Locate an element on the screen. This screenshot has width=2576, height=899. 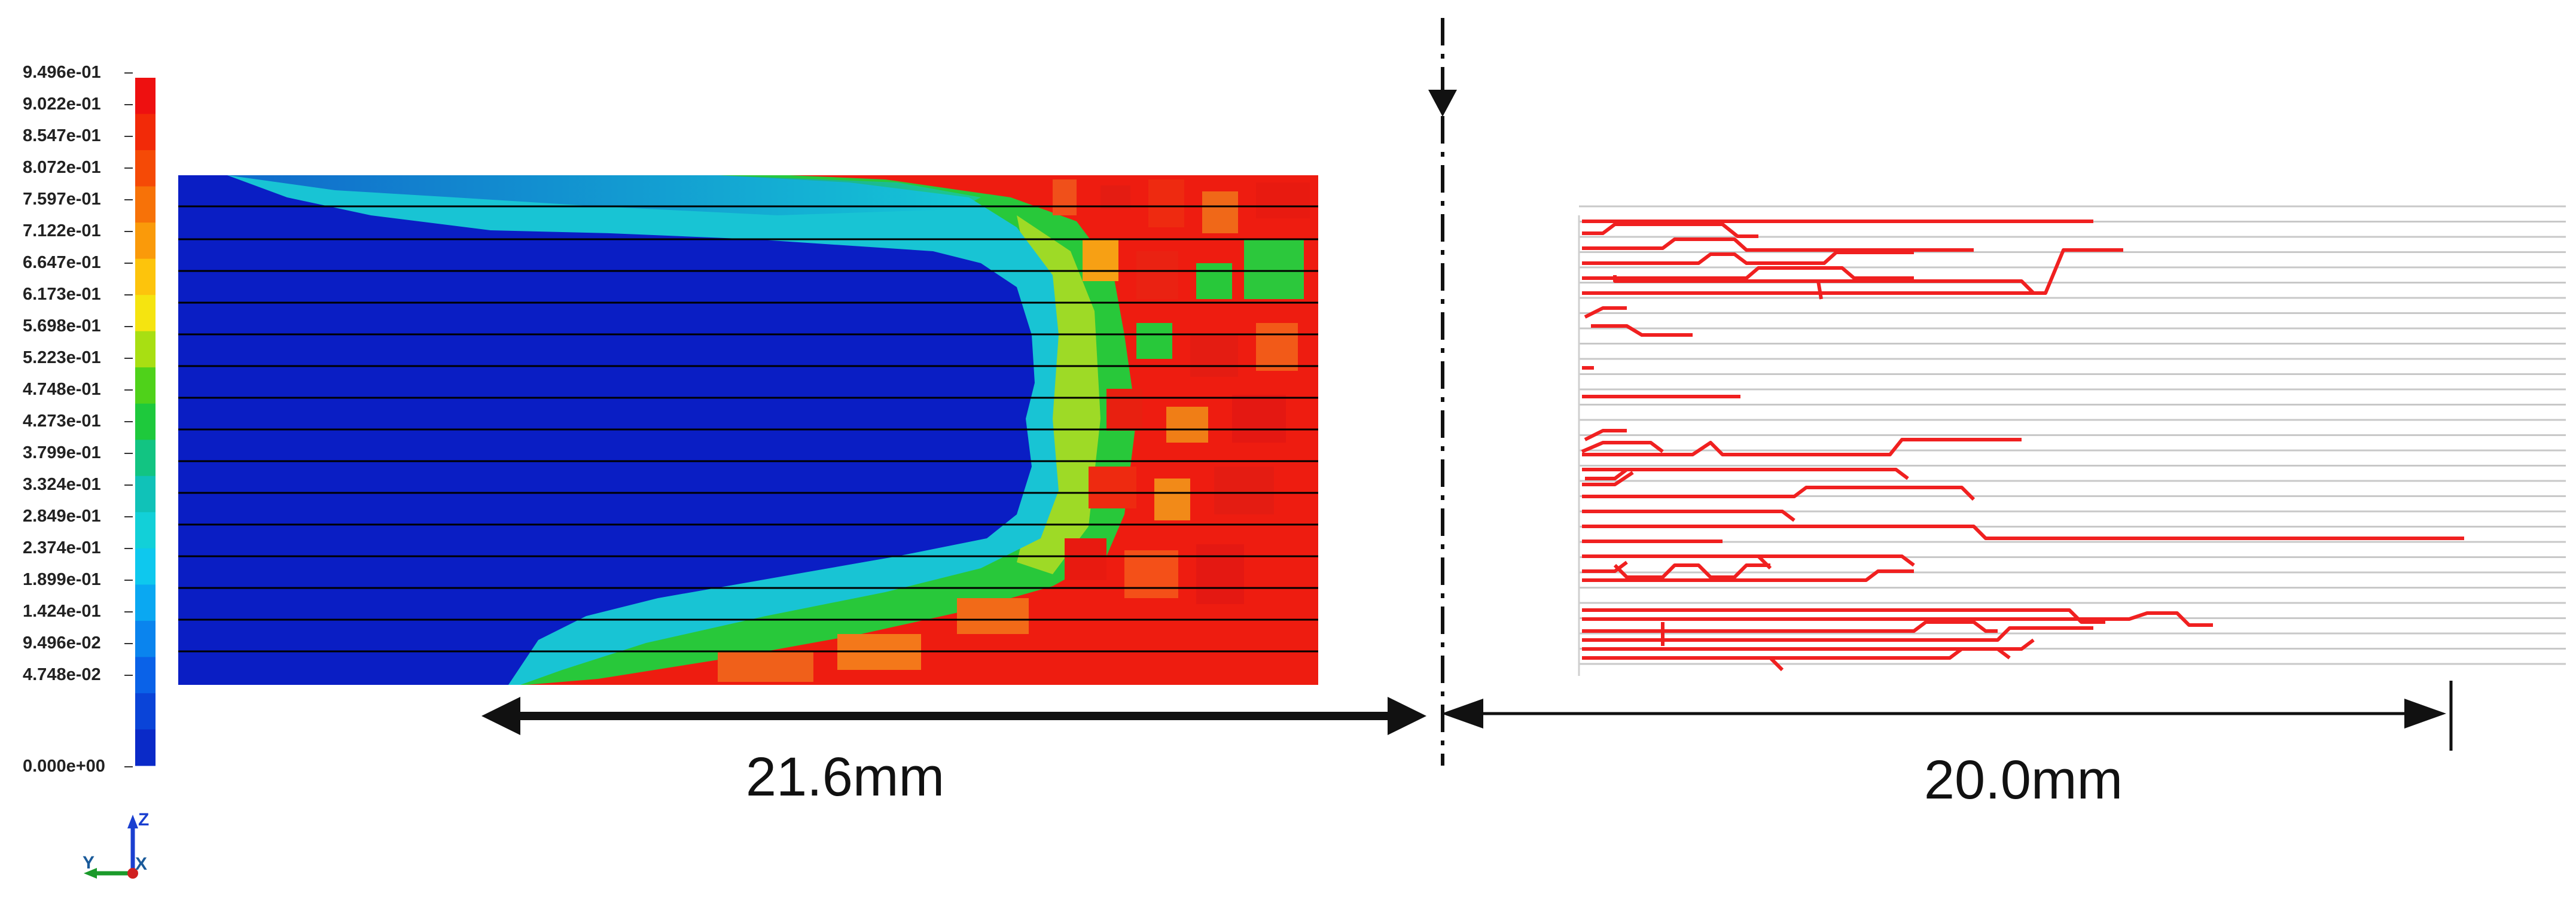
x-axis-label: X is located at coordinates (141, 864).